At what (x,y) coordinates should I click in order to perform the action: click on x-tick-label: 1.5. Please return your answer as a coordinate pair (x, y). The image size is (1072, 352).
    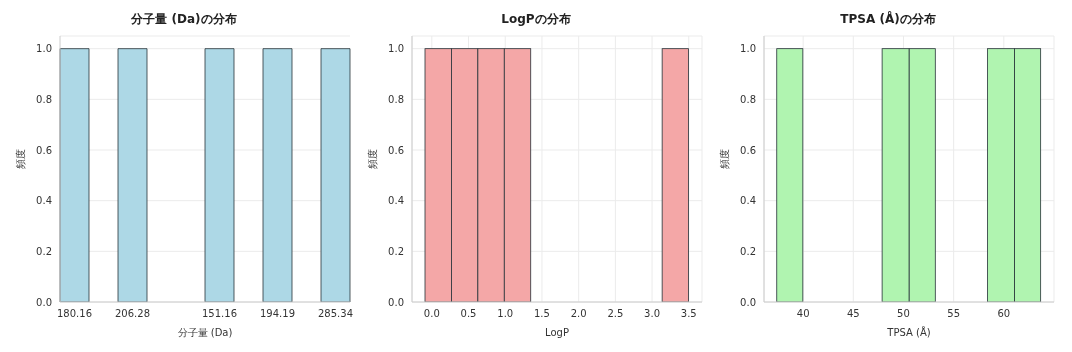
    Looking at the image, I should click on (542, 314).